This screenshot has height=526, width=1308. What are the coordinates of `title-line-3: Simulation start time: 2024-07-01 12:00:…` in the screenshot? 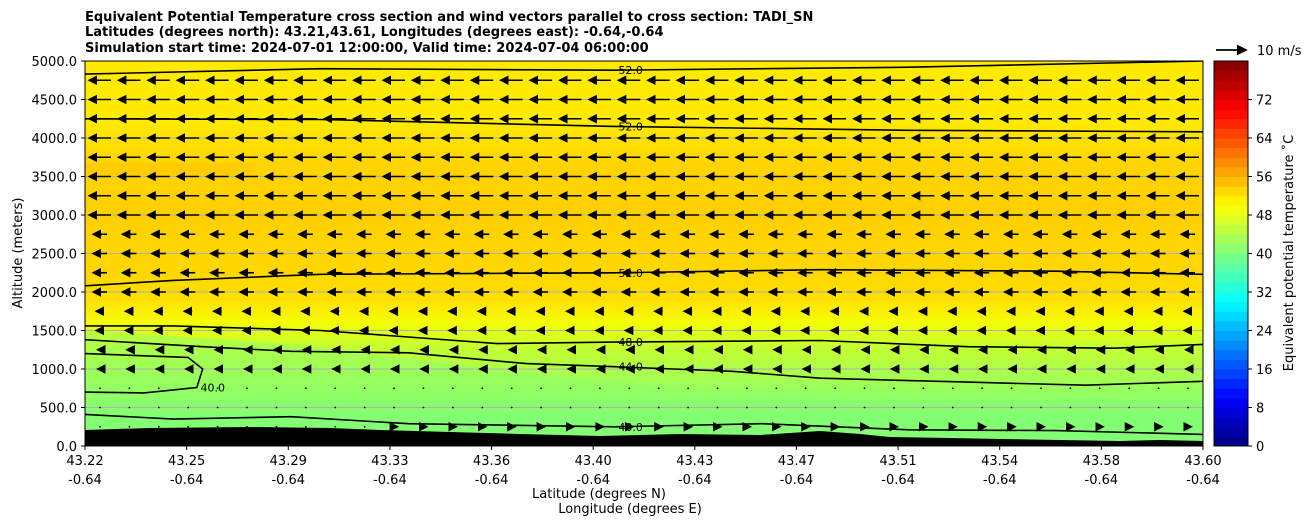 It's located at (367, 48).